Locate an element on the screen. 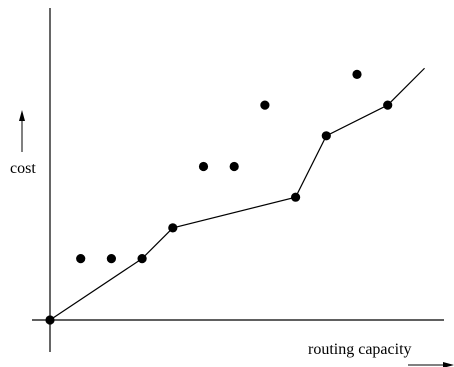  x-axis-label-group: routing capacity is located at coordinates (381, 354).